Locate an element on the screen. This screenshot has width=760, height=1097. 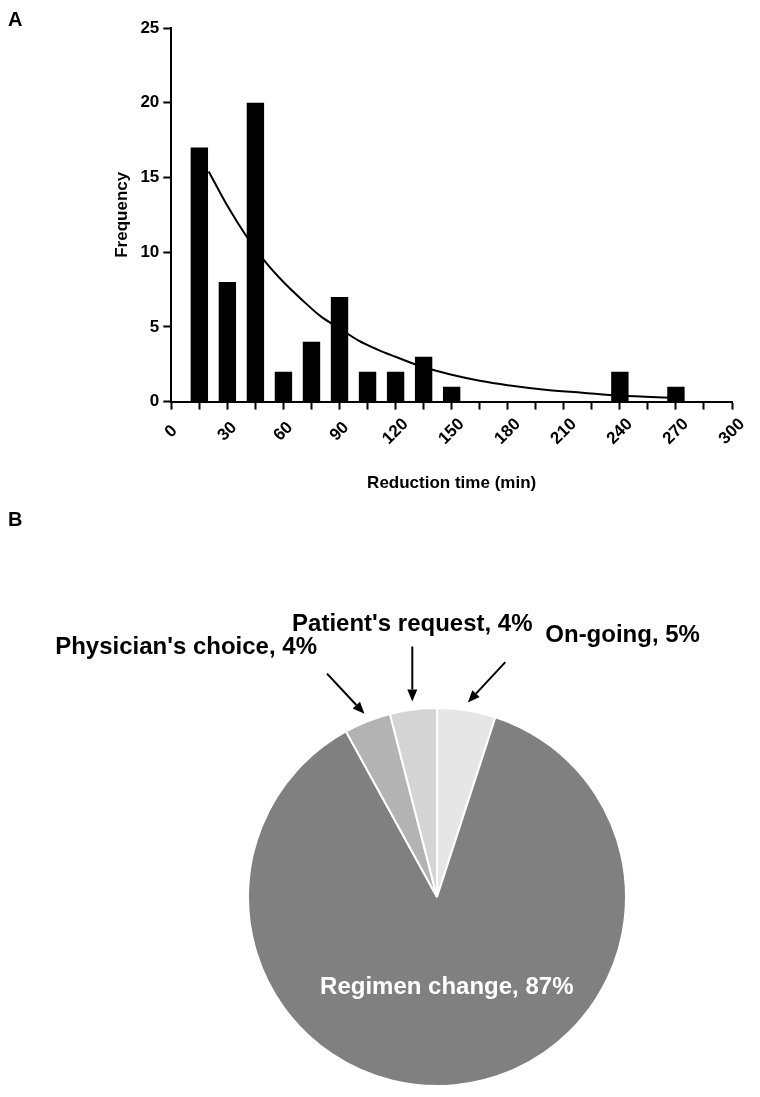
y-tick-label: 25 is located at coordinates (150, 27).